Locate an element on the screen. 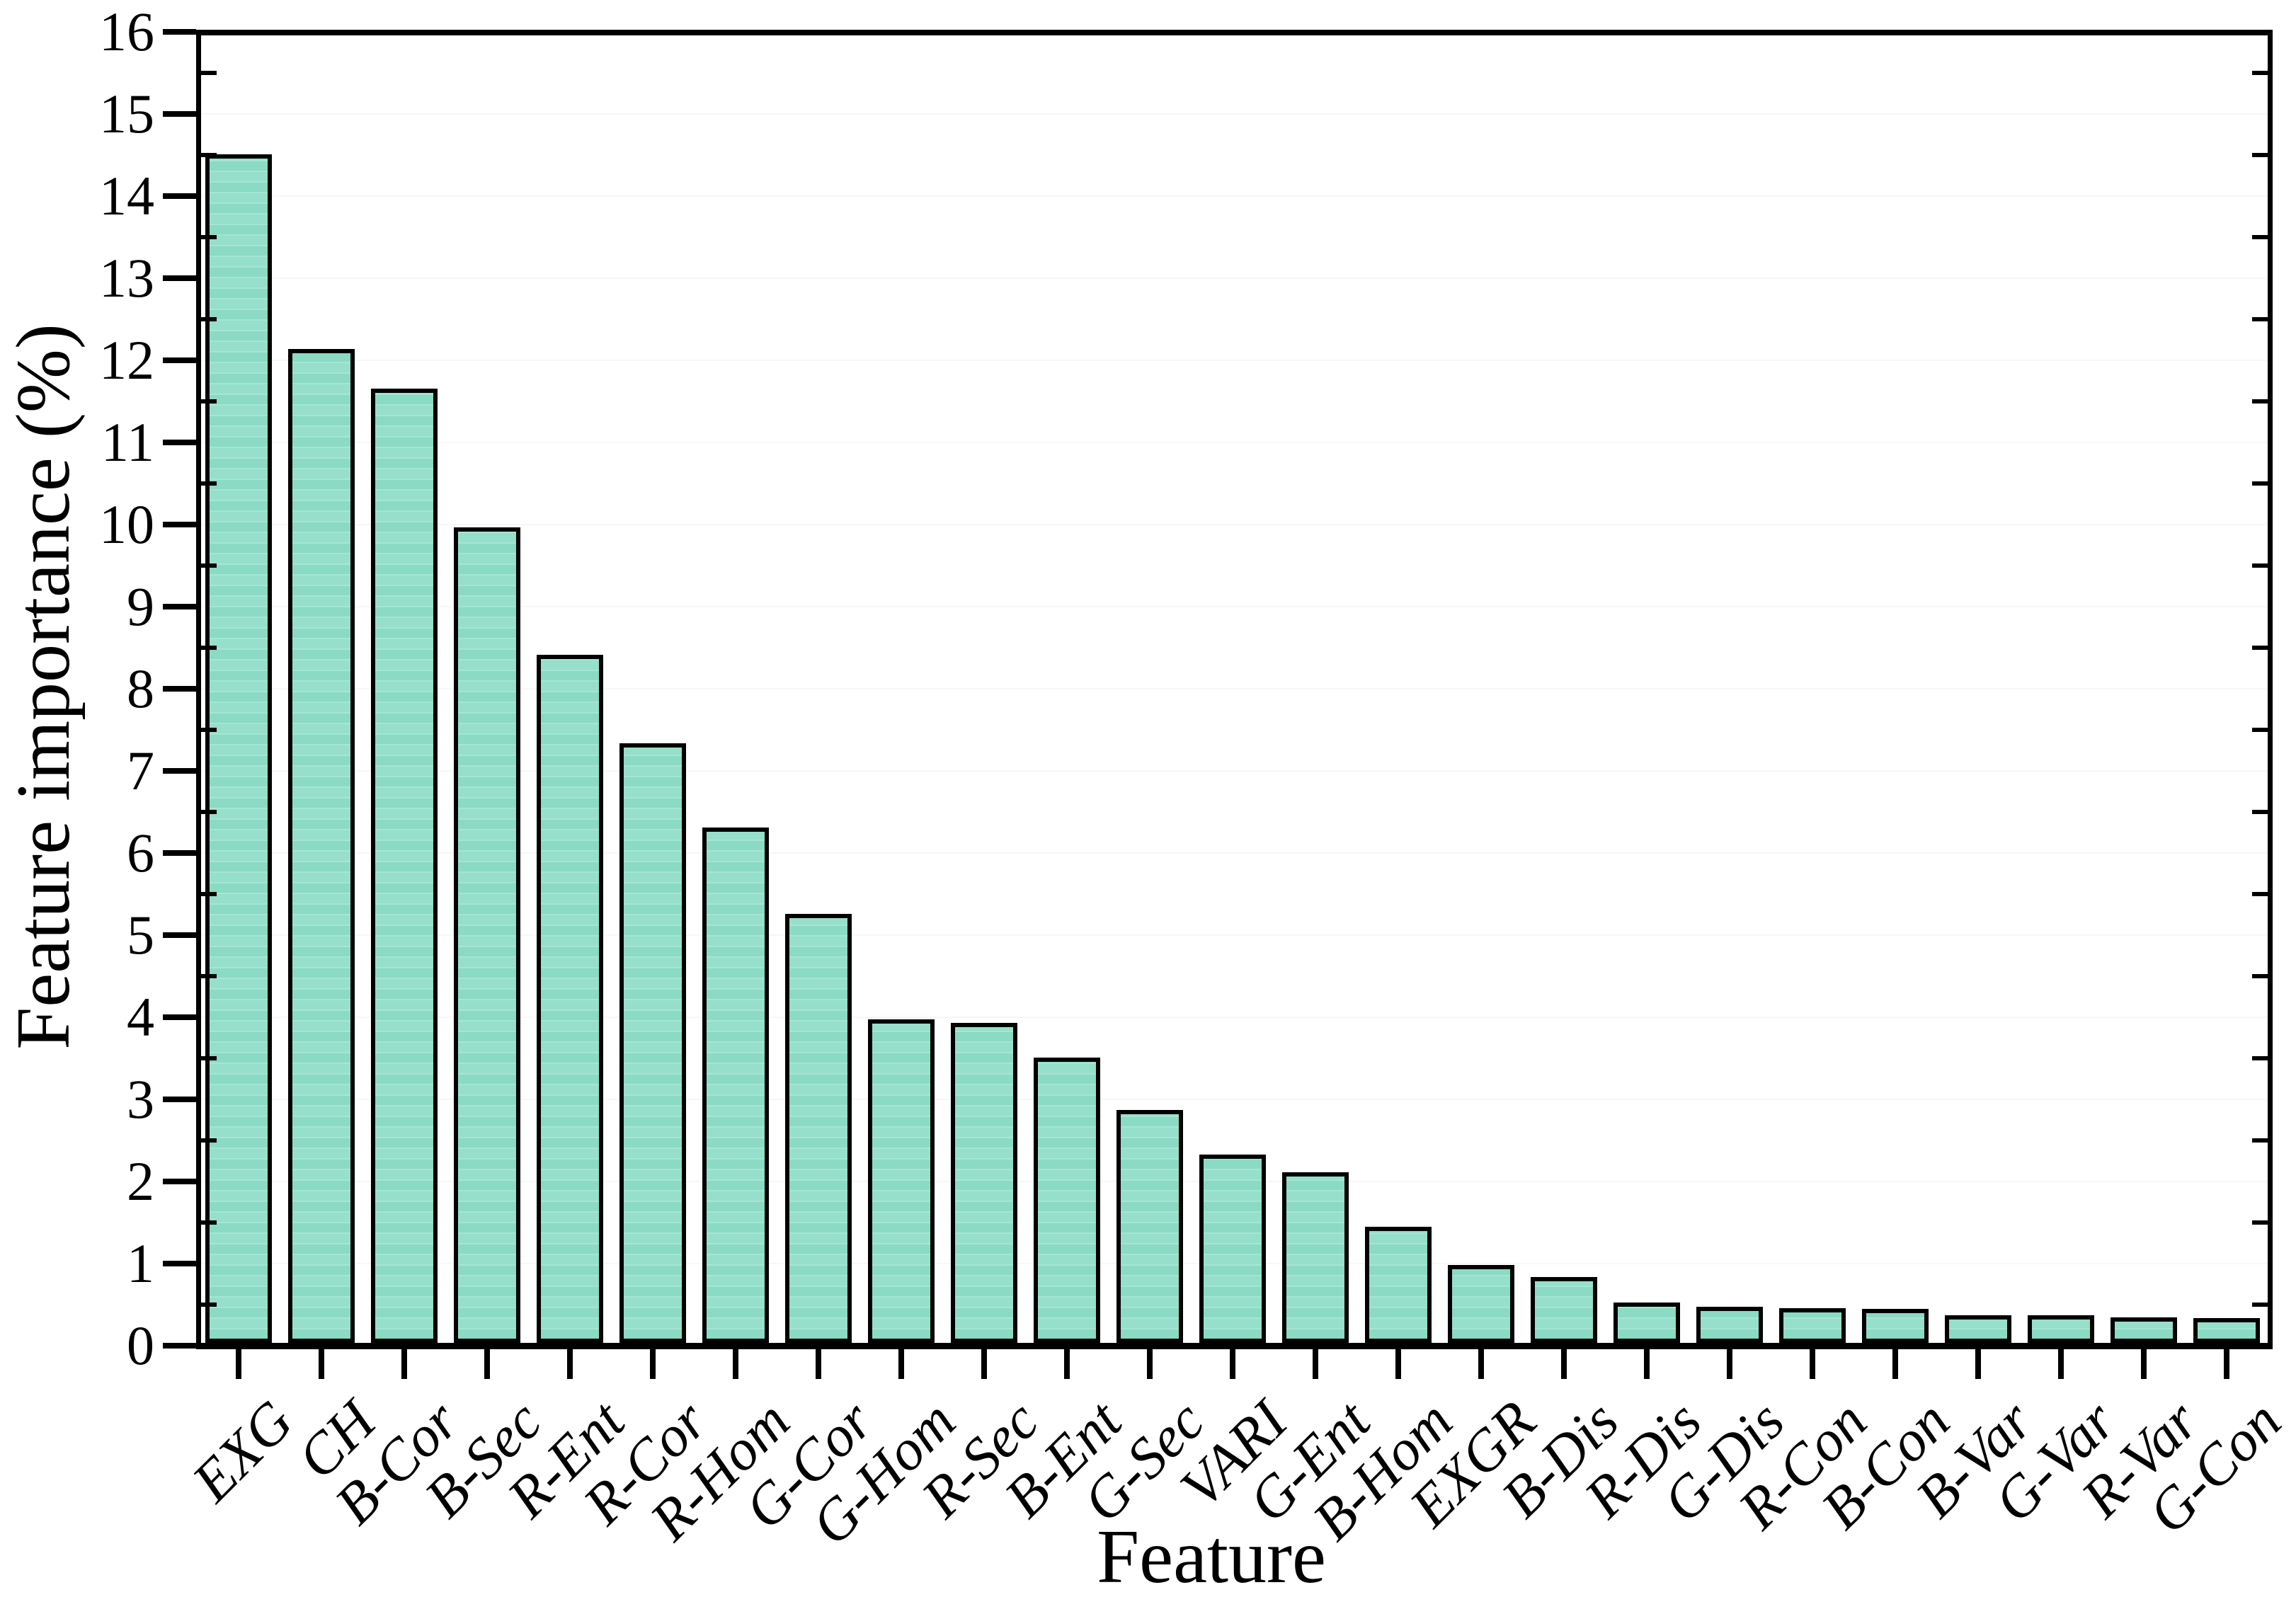 The height and width of the screenshot is (1597, 2296). y-axis-tick-label: 10 is located at coordinates (126, 524).